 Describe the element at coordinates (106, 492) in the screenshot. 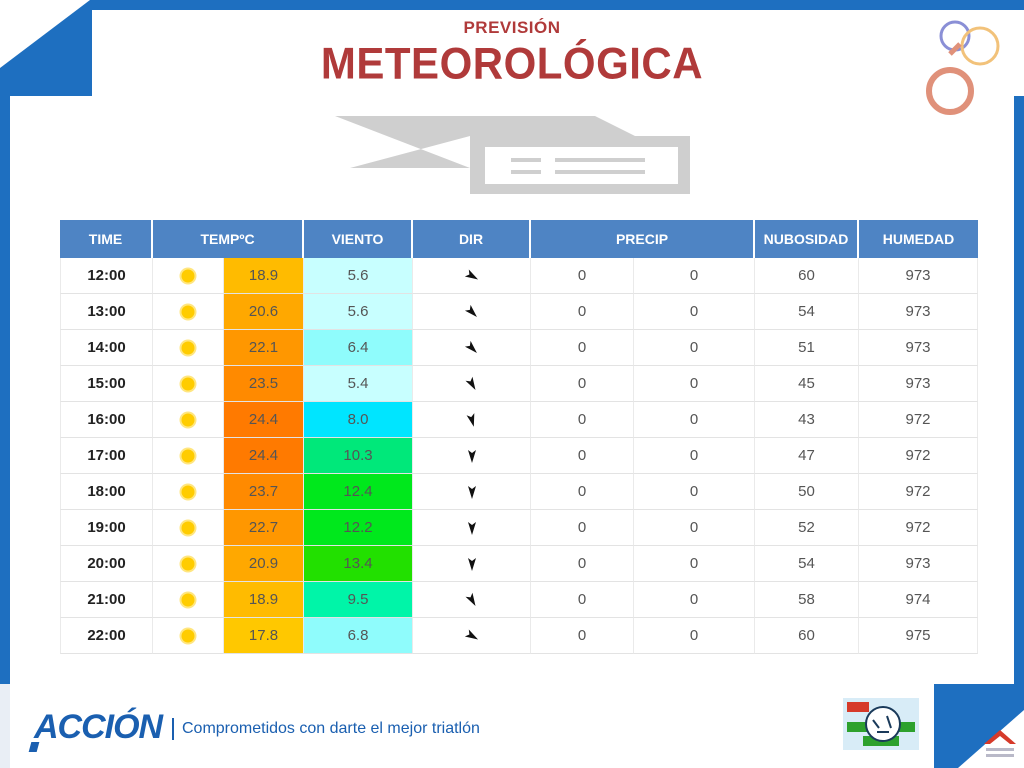

I see `cell-time: 18:00` at that location.